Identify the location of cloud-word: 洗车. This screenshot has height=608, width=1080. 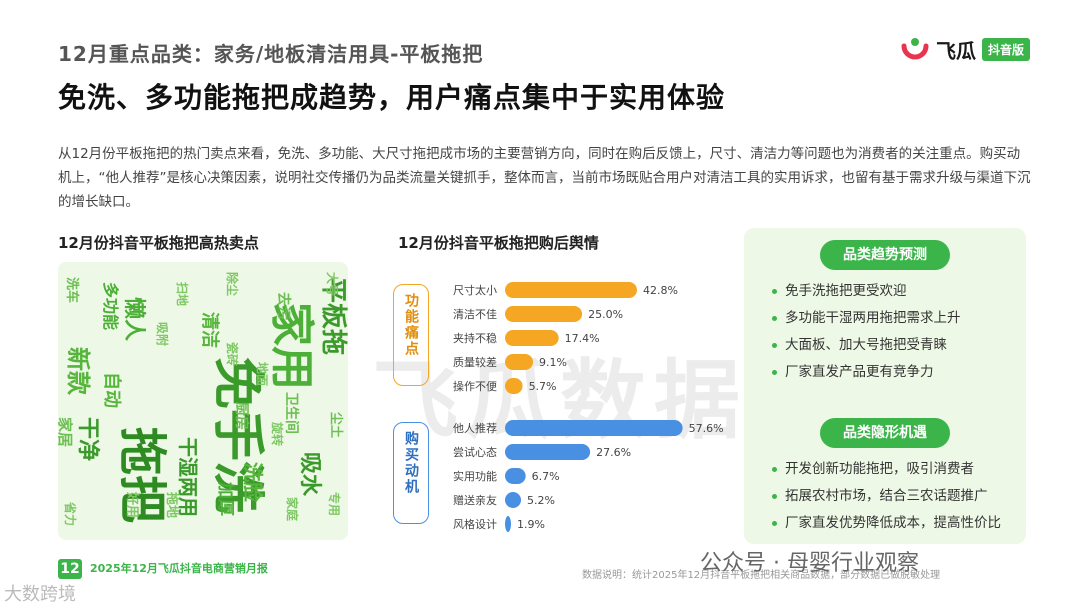
(71, 290).